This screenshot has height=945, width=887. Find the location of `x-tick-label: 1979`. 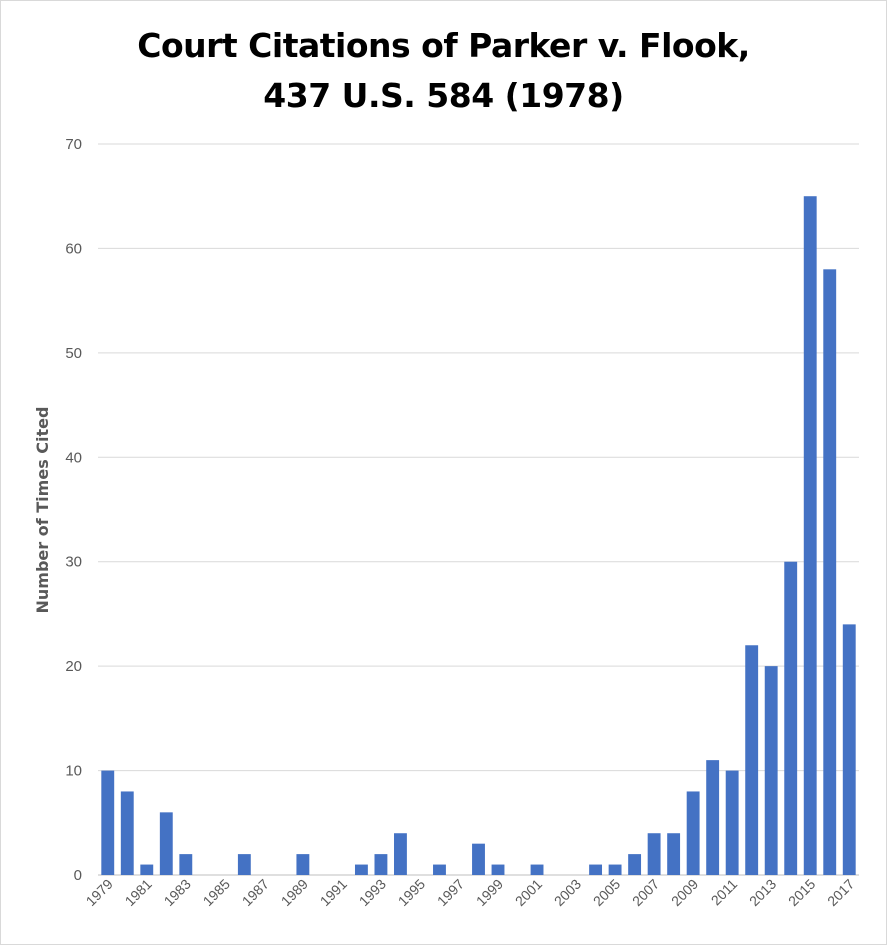

x-tick-label: 1979 is located at coordinates (99, 892).